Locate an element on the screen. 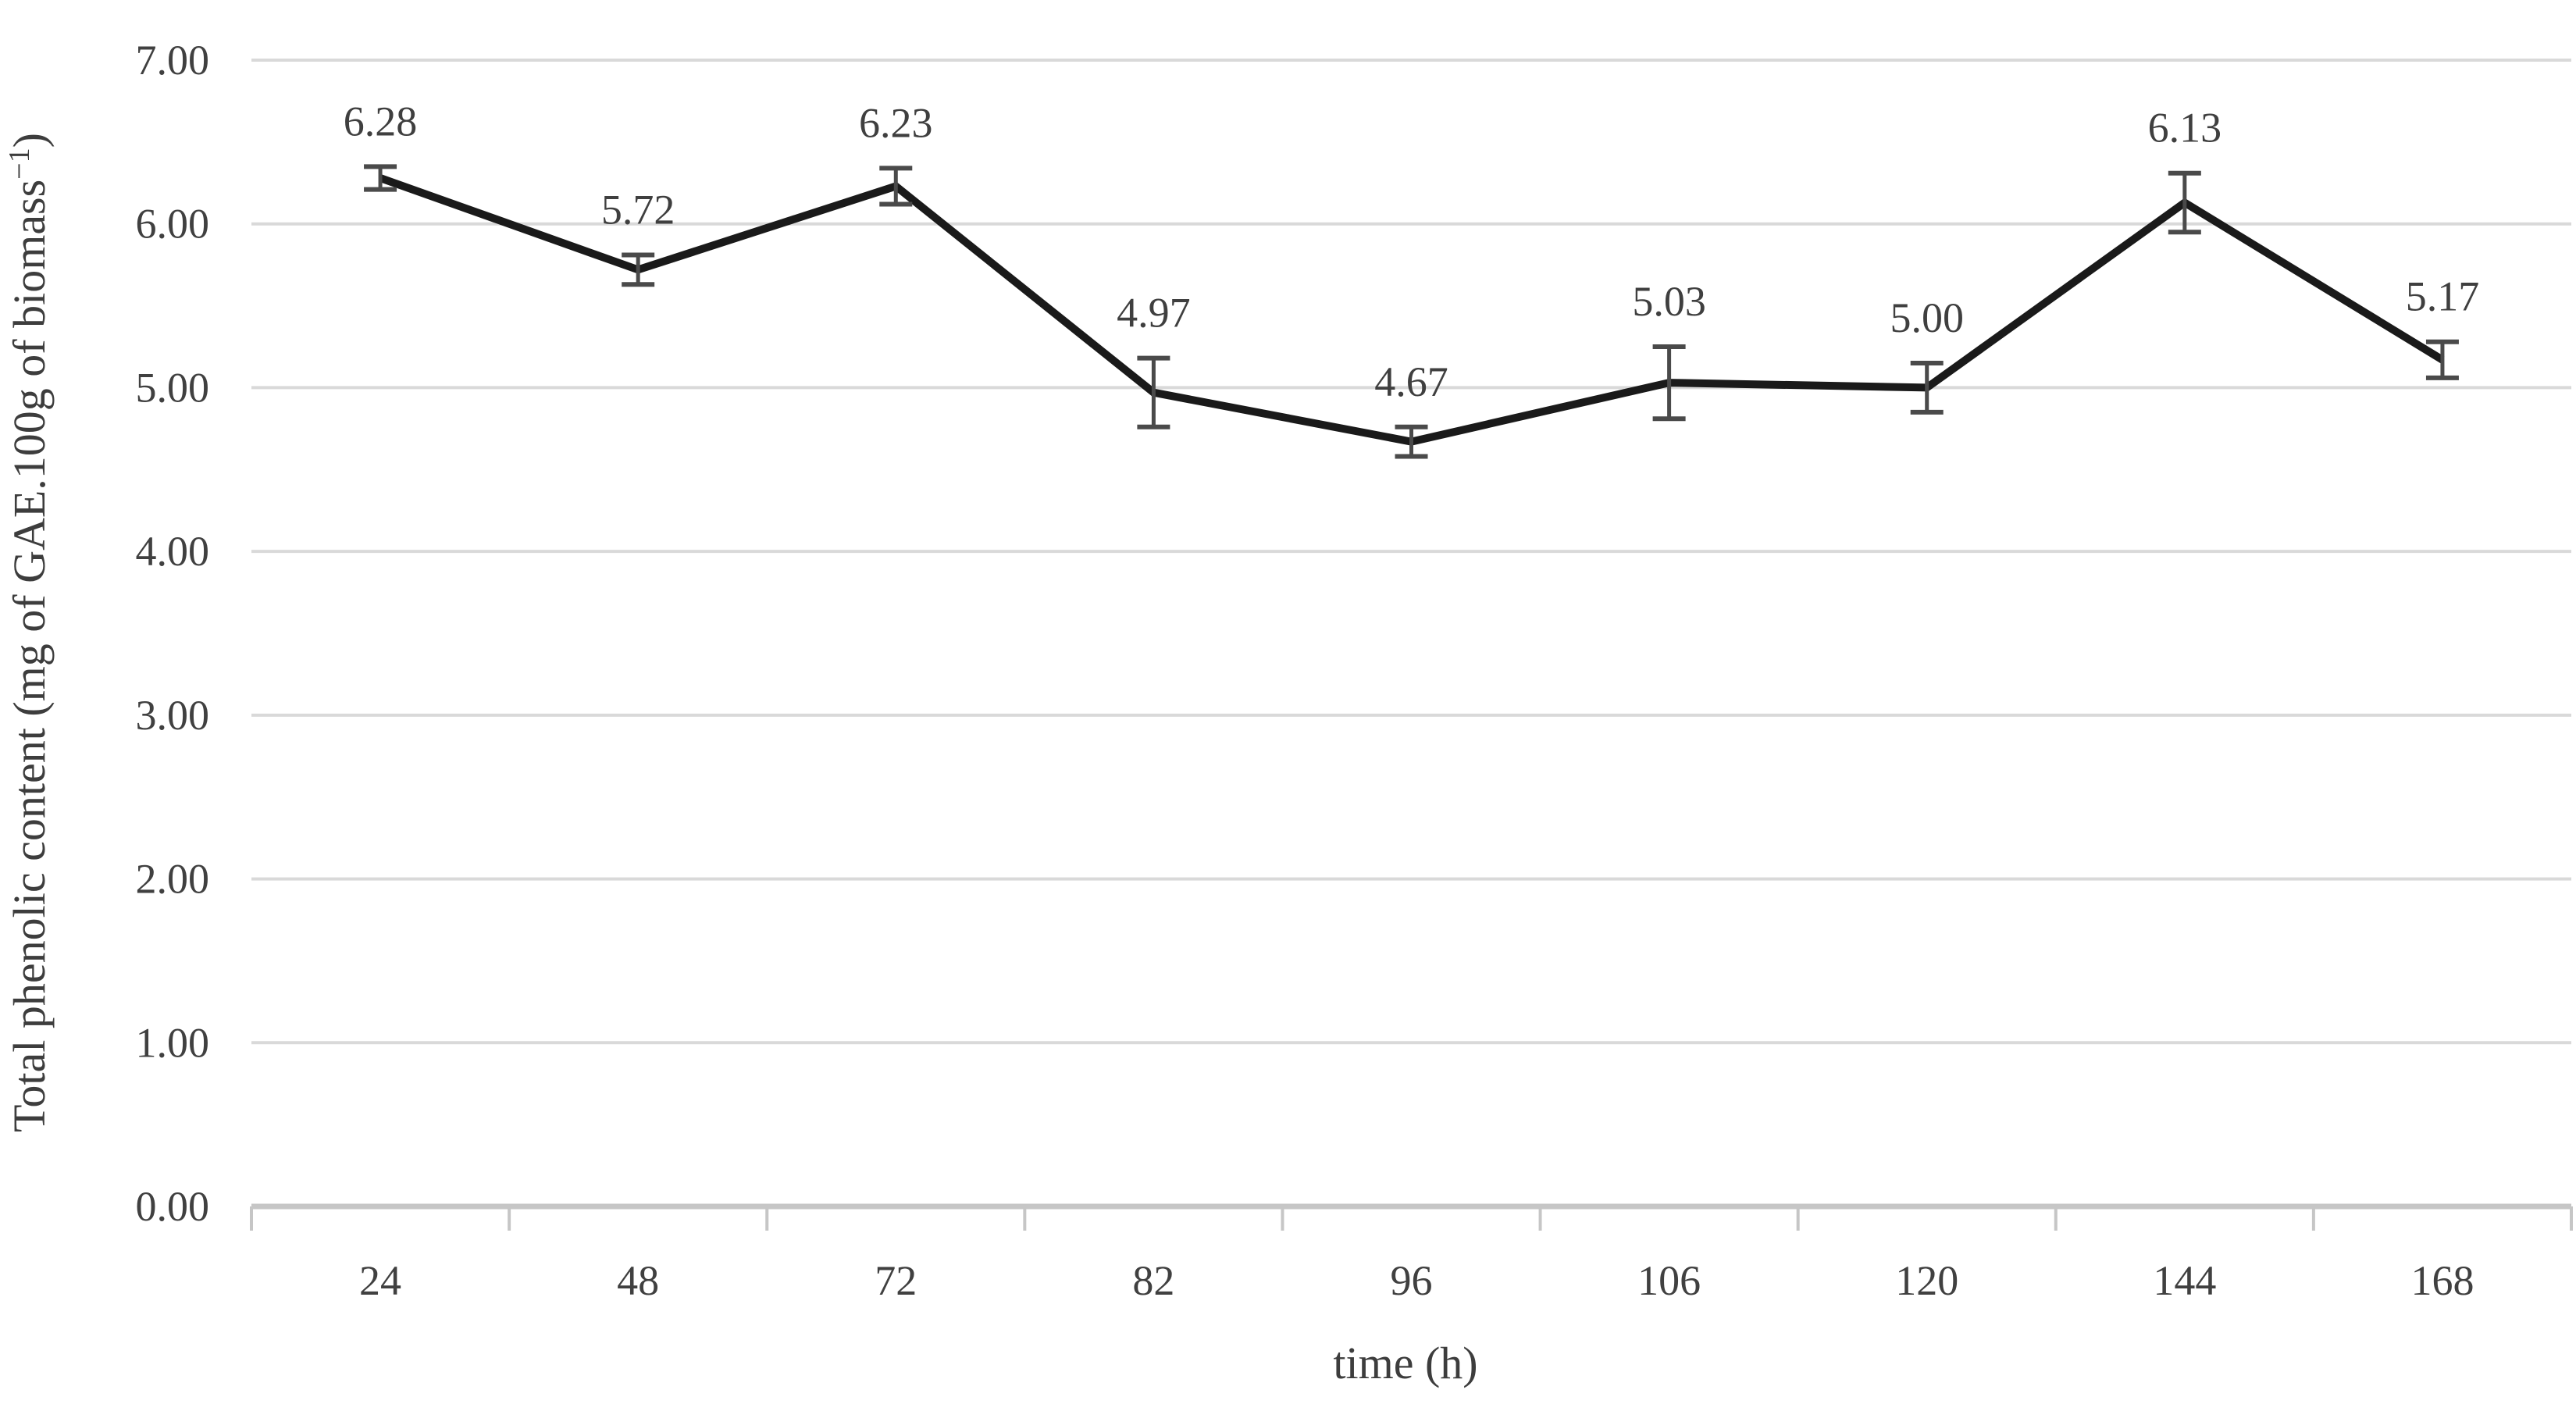 Image resolution: width=2576 pixels, height=1404 pixels. x-axis-tick-label: 144 is located at coordinates (2184, 1280).